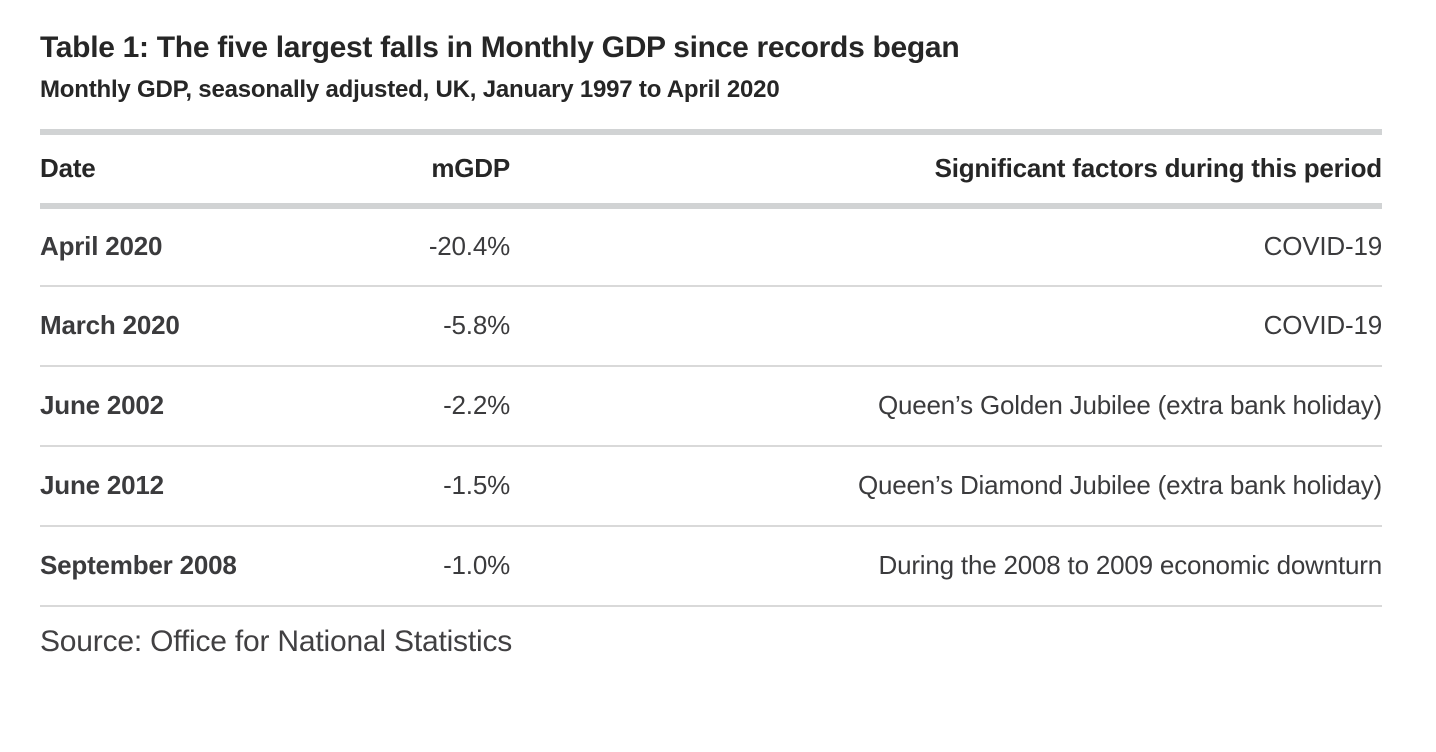 The image size is (1436, 752). What do you see at coordinates (469, 246) in the screenshot?
I see `mgdp-cell: -20.4%` at bounding box center [469, 246].